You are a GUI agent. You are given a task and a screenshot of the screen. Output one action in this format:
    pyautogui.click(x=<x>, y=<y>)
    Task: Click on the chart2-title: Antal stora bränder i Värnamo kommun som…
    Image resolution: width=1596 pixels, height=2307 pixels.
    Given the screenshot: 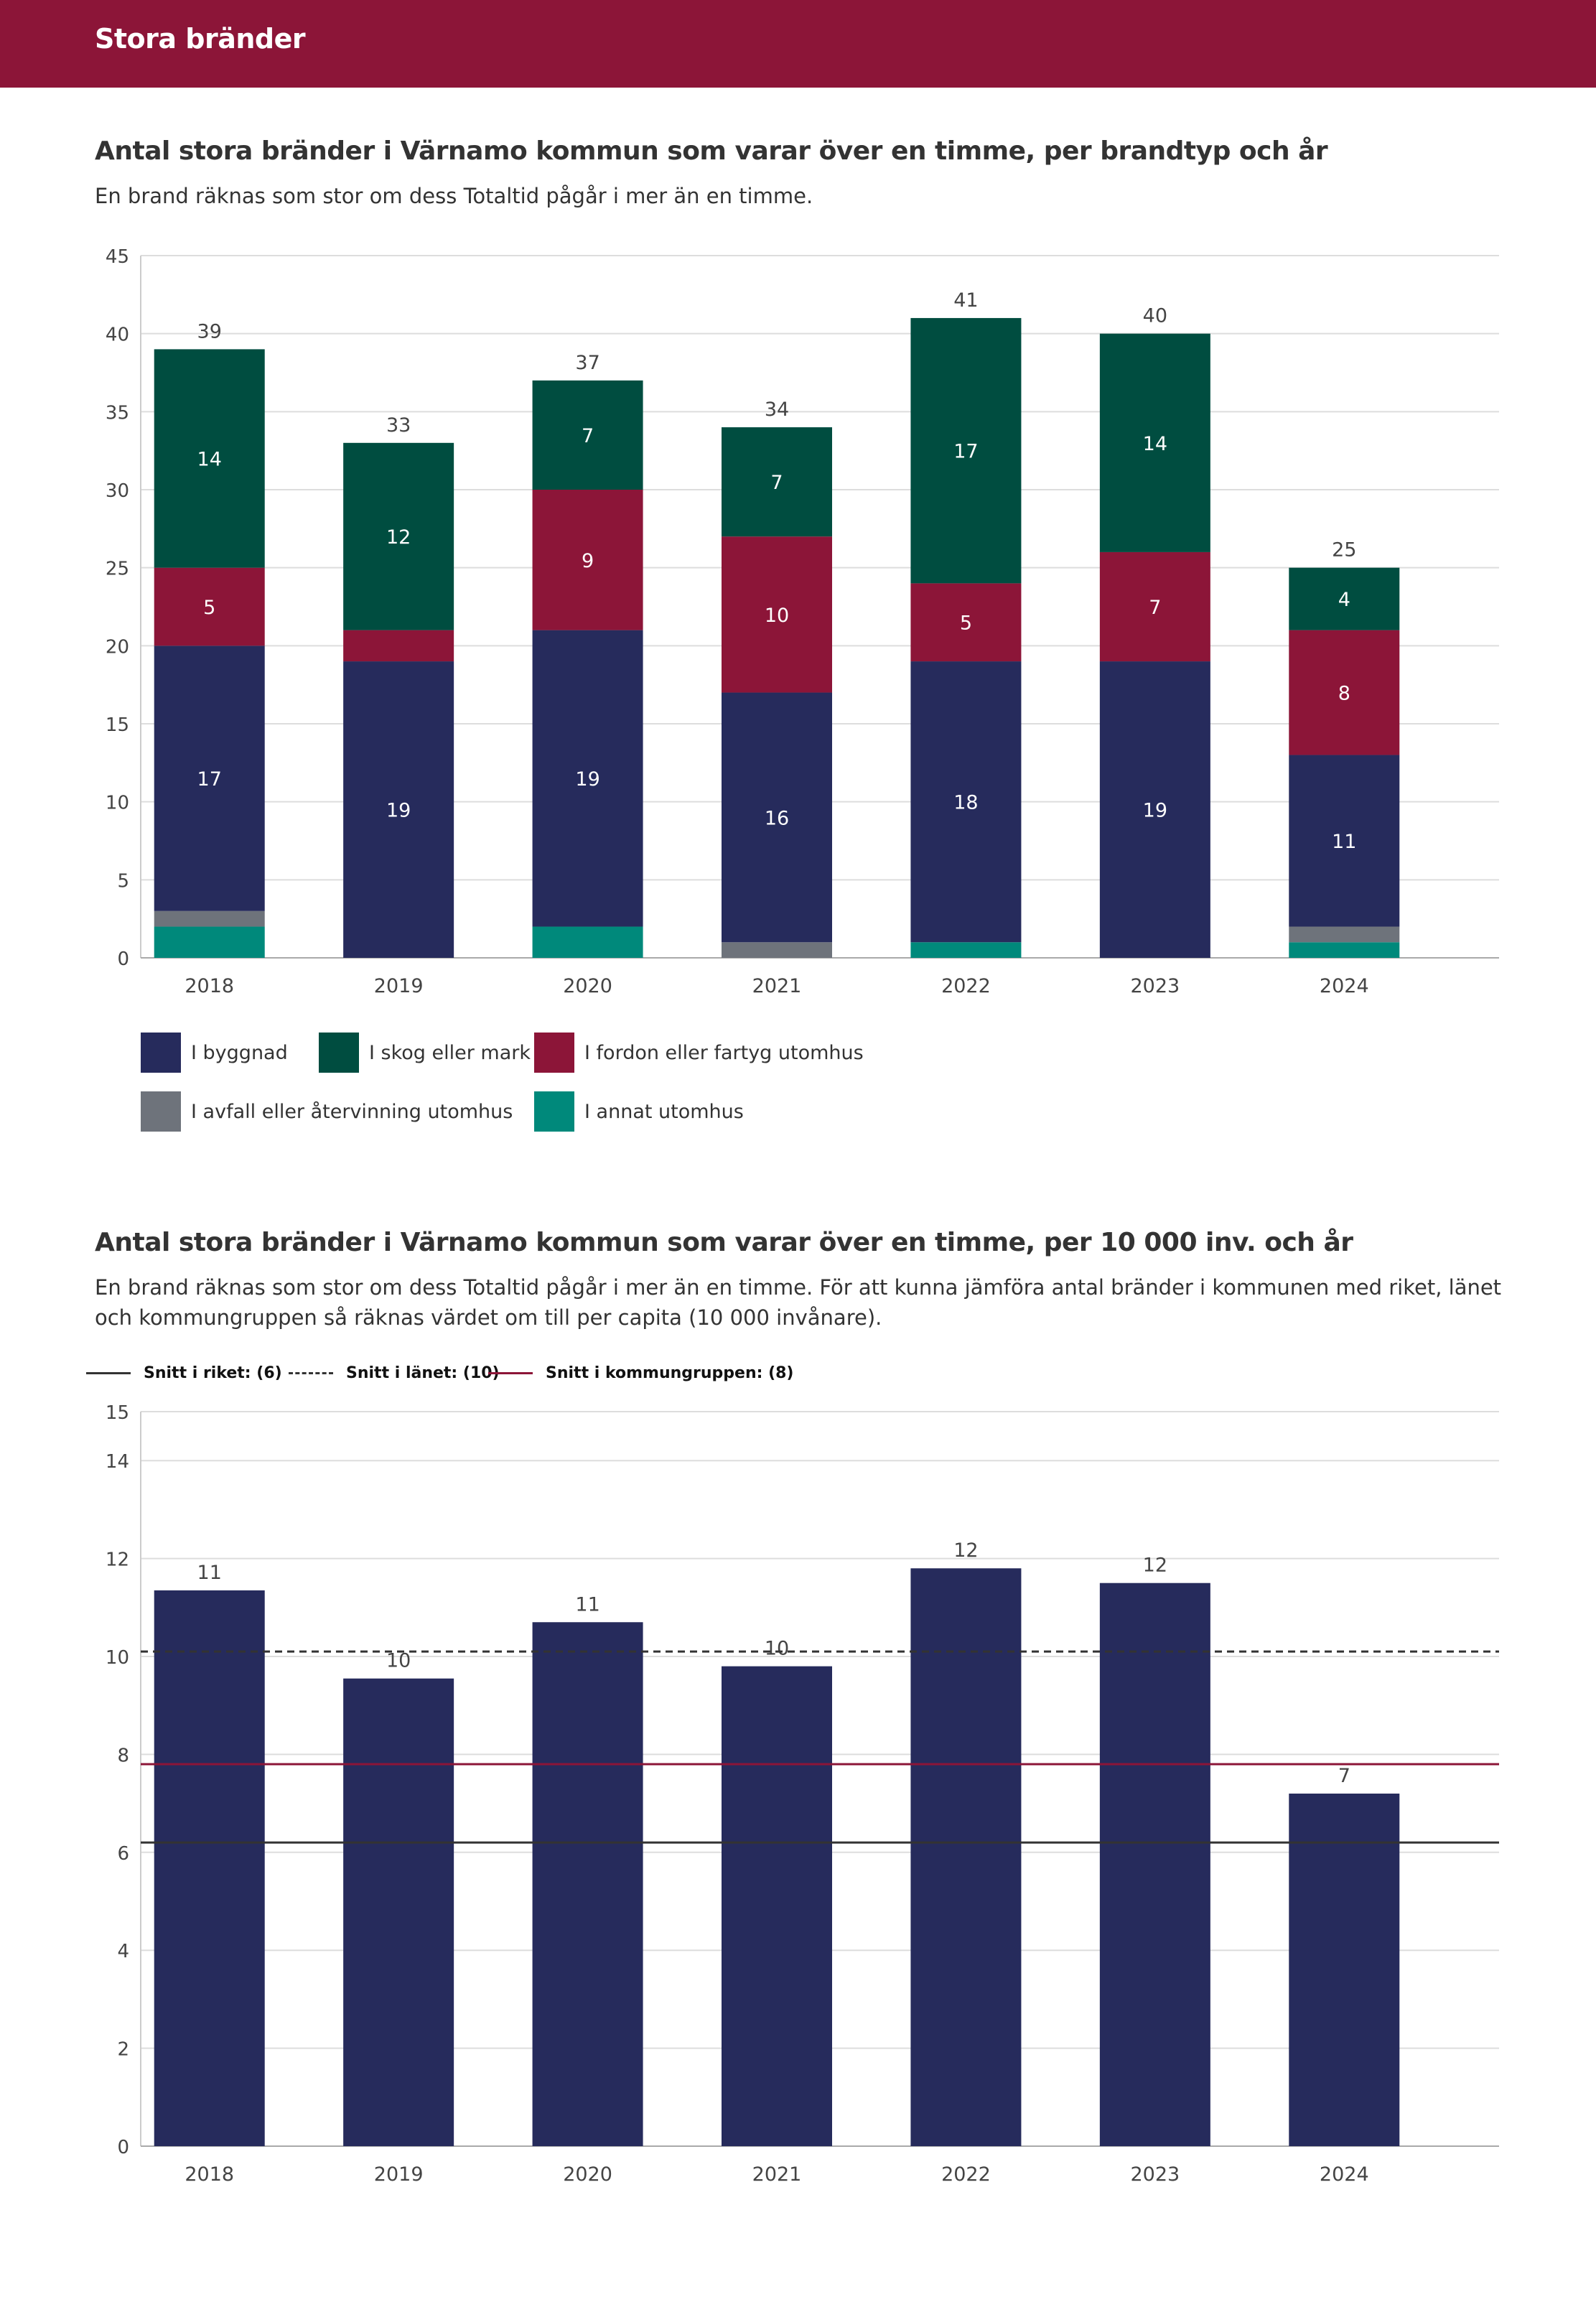 What is the action you would take?
    pyautogui.click(x=724, y=1242)
    